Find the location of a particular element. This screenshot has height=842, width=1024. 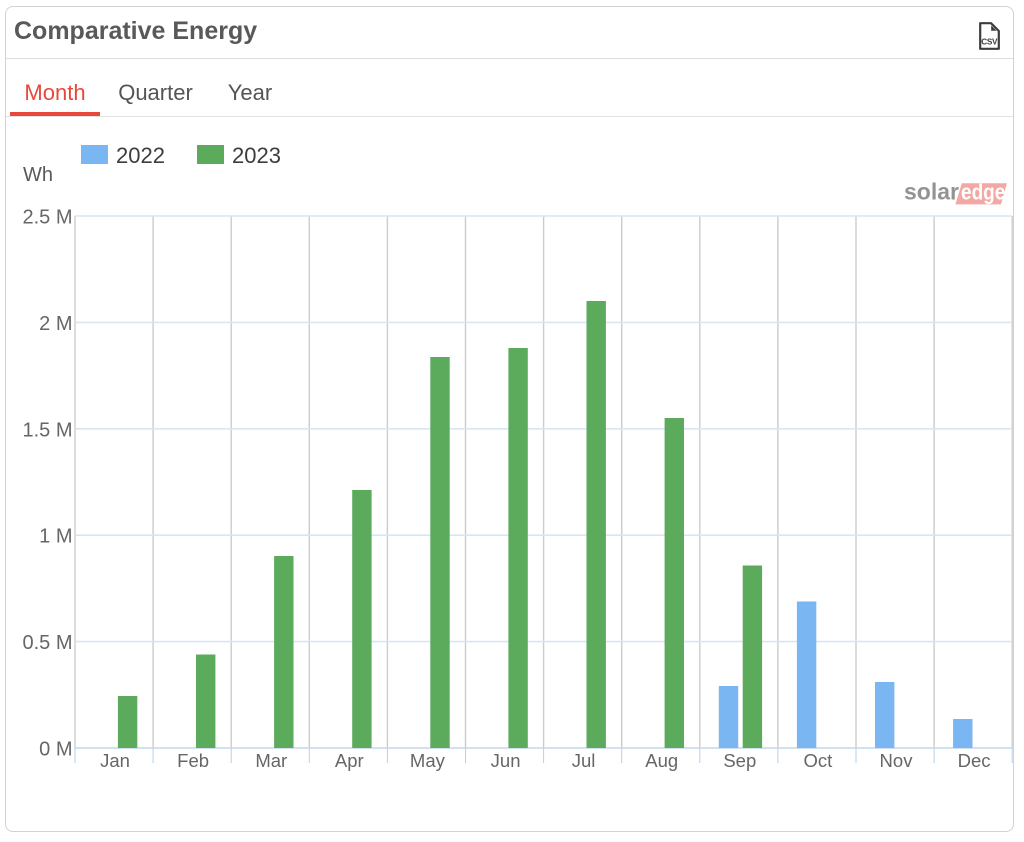

svg-text: Nov is located at coordinates (897, 760).